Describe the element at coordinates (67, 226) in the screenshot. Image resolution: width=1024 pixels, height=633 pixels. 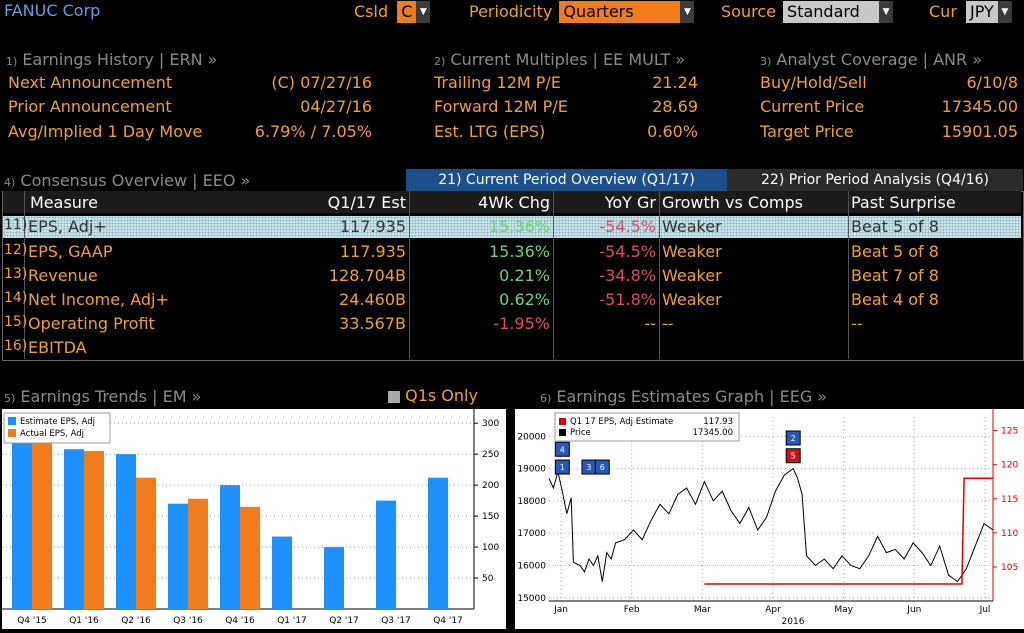
I see `row-measure: EPS, Adj+` at that location.